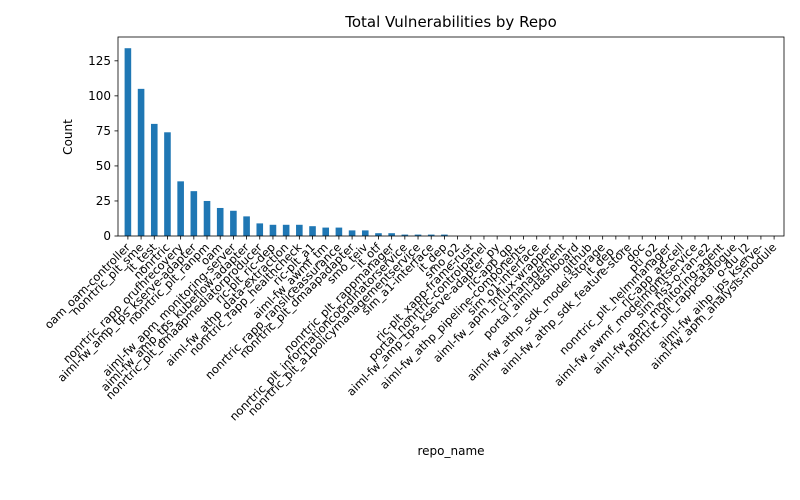  Describe the element at coordinates (103, 131) in the screenshot. I see `y-tick-label: 75` at that location.